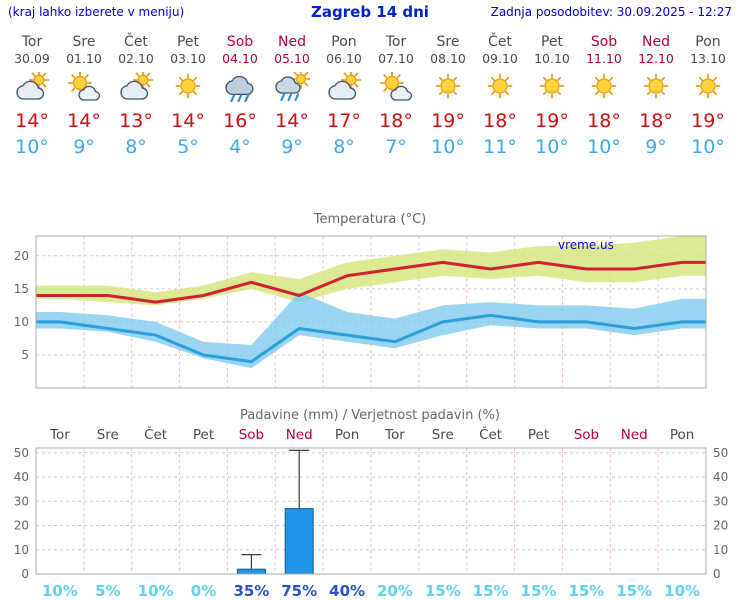 The image size is (740, 600). I want to click on day-name: Čet, so click(500, 42).